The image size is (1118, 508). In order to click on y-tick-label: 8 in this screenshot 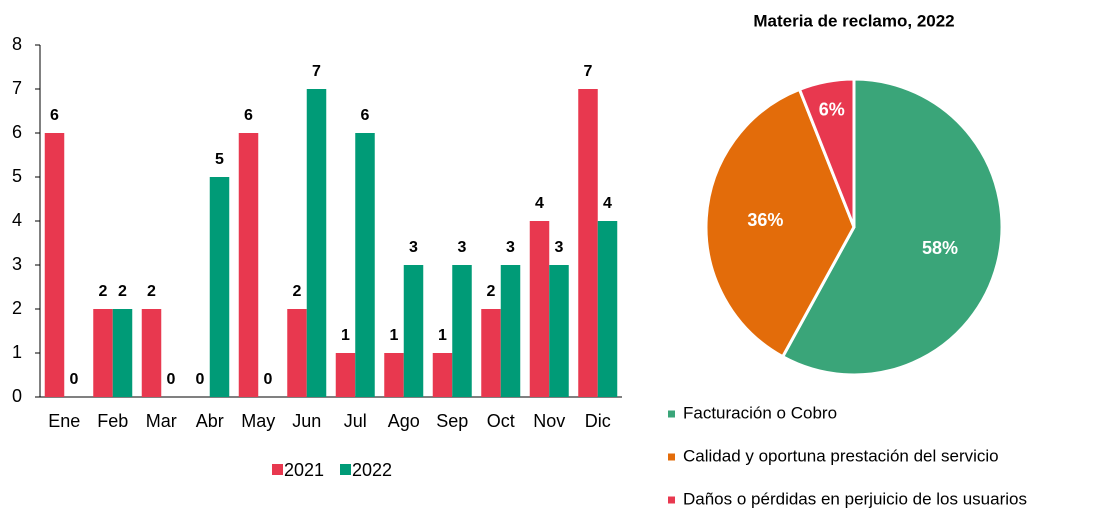, I will do `click(17, 44)`.